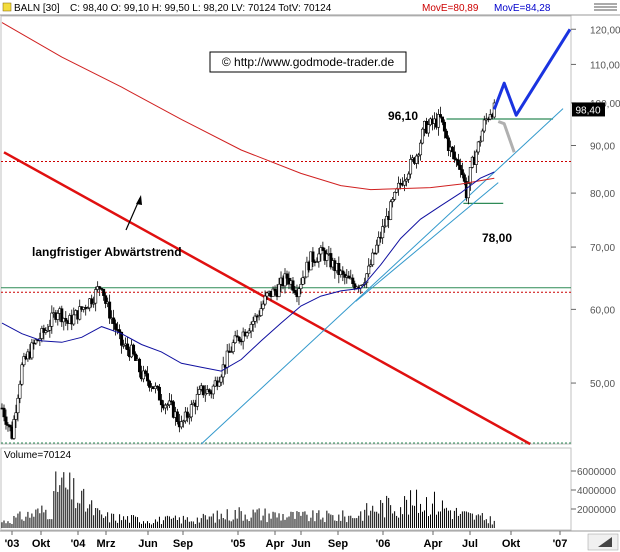 The image size is (620, 552). I want to click on time-tick-label: Jun, so click(148, 544).